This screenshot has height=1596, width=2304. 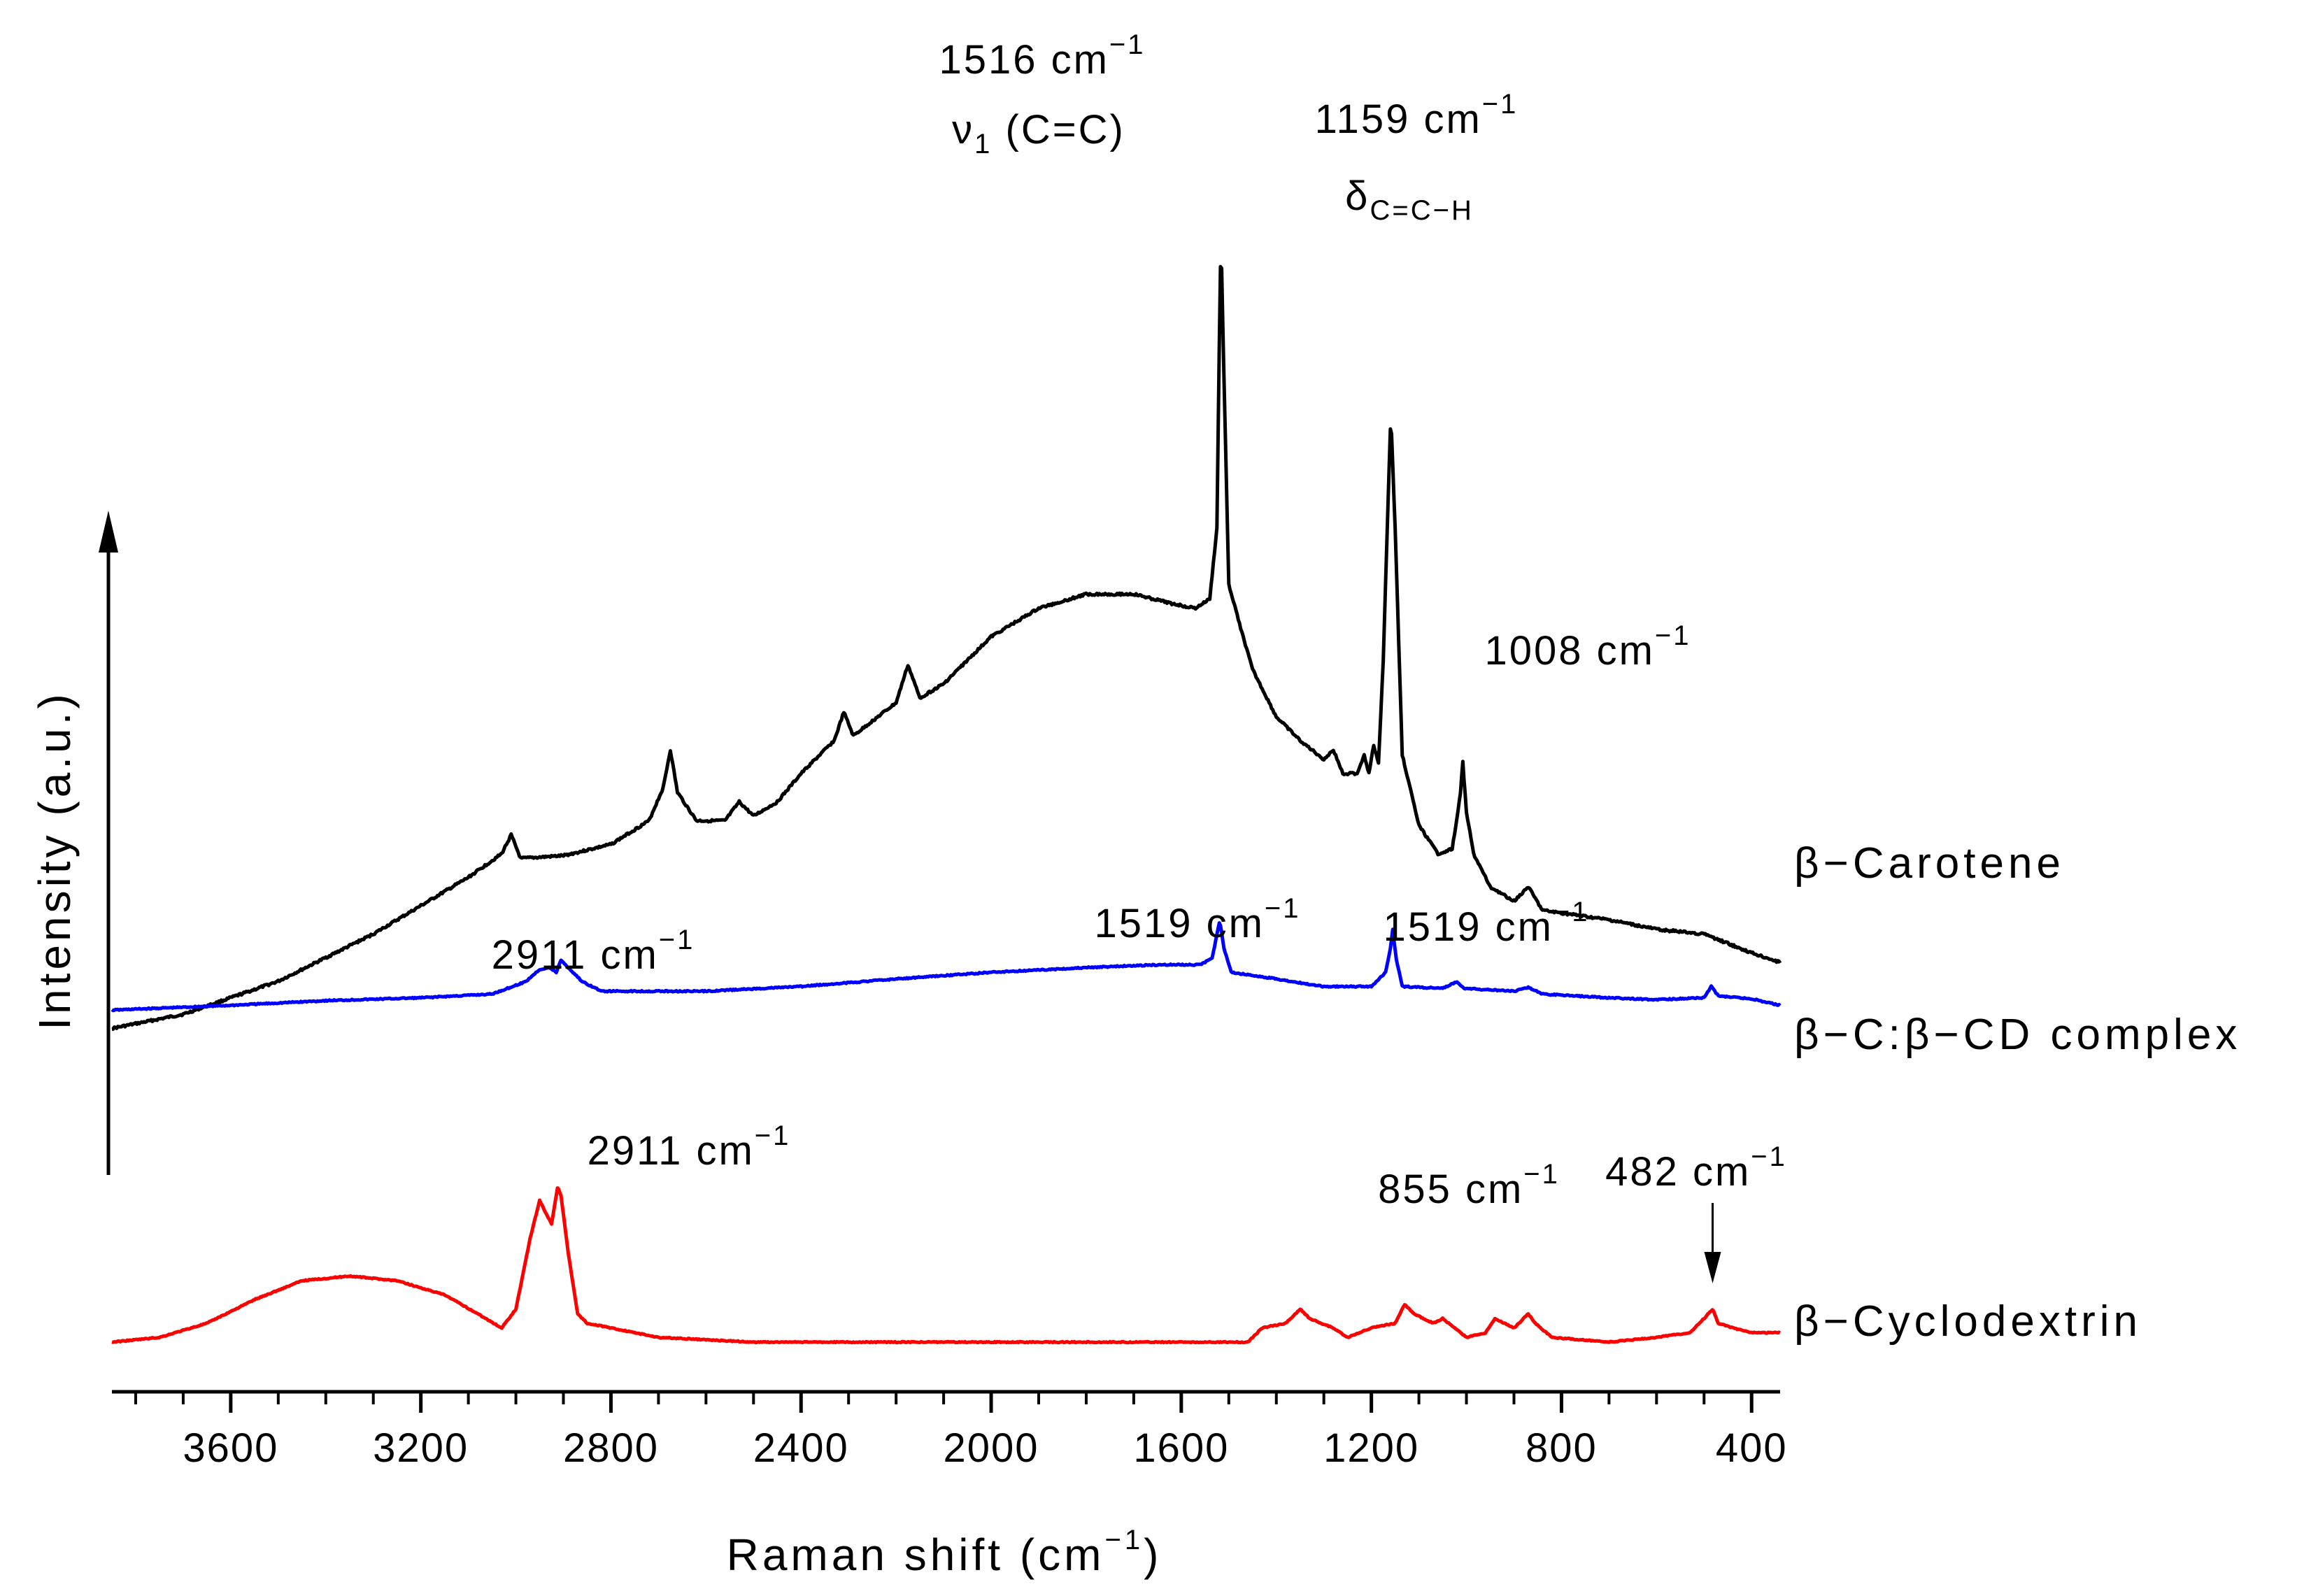 What do you see at coordinates (1038, 133) in the screenshot?
I see `annotation-1516-mode: ν1 (C=C)` at bounding box center [1038, 133].